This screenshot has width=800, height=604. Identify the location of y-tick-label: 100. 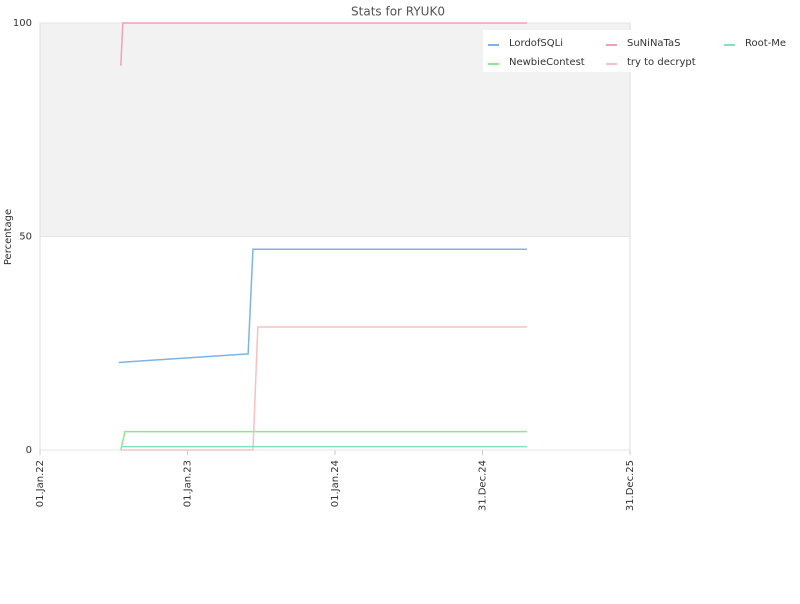
(22, 23).